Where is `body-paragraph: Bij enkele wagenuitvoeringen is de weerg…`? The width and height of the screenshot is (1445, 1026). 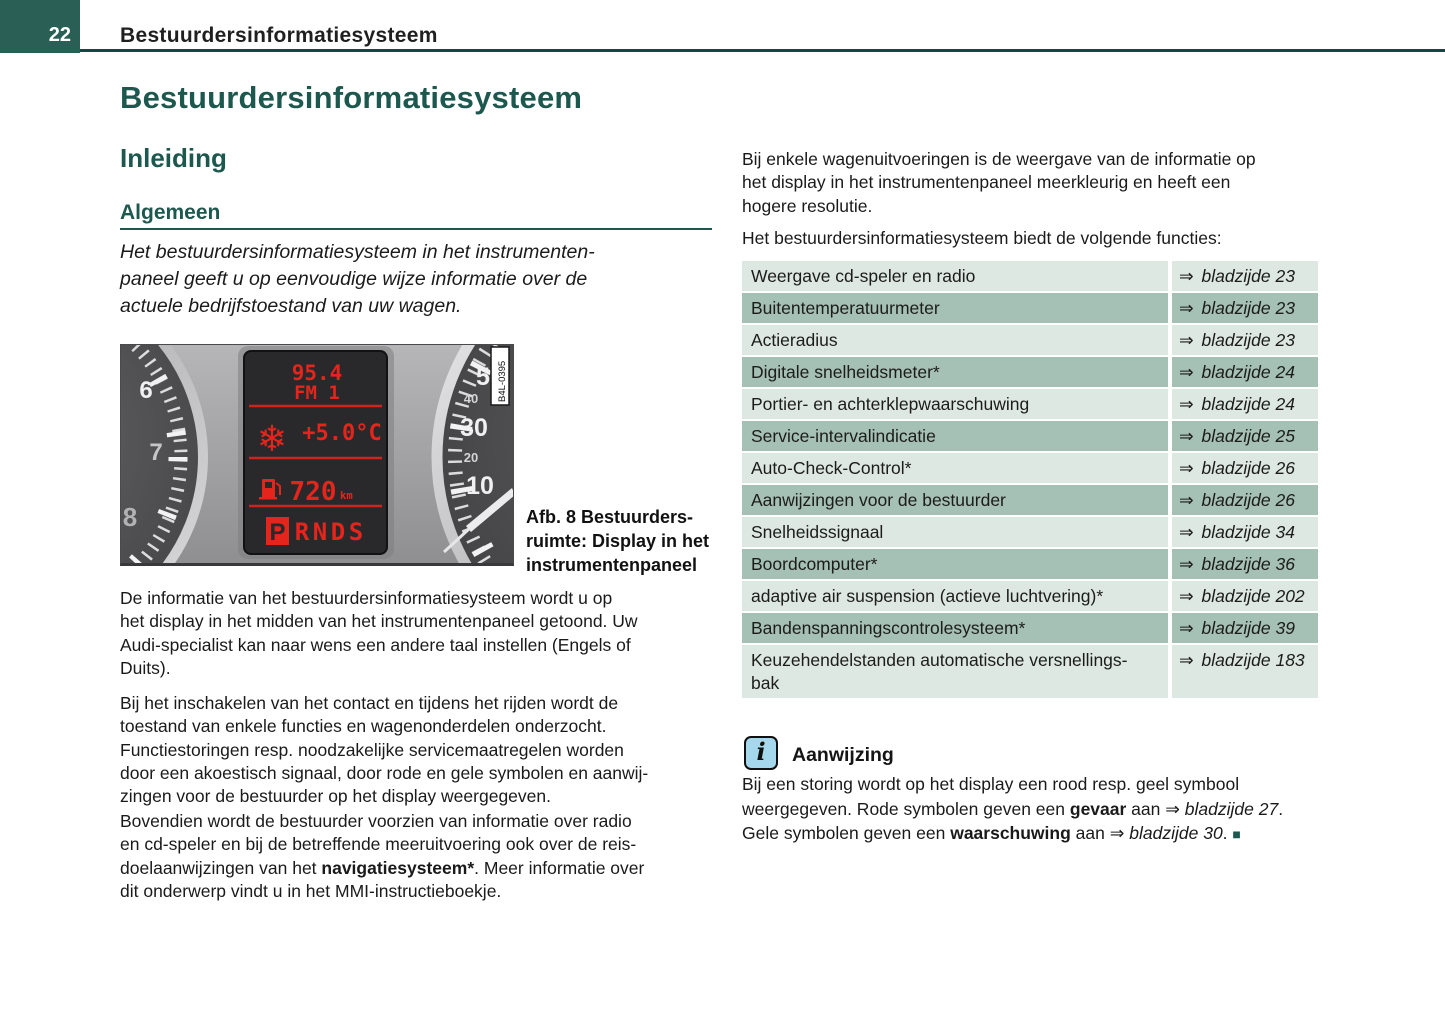 body-paragraph: Bij enkele wagenuitvoeringen is de weerg… is located at coordinates (999, 182).